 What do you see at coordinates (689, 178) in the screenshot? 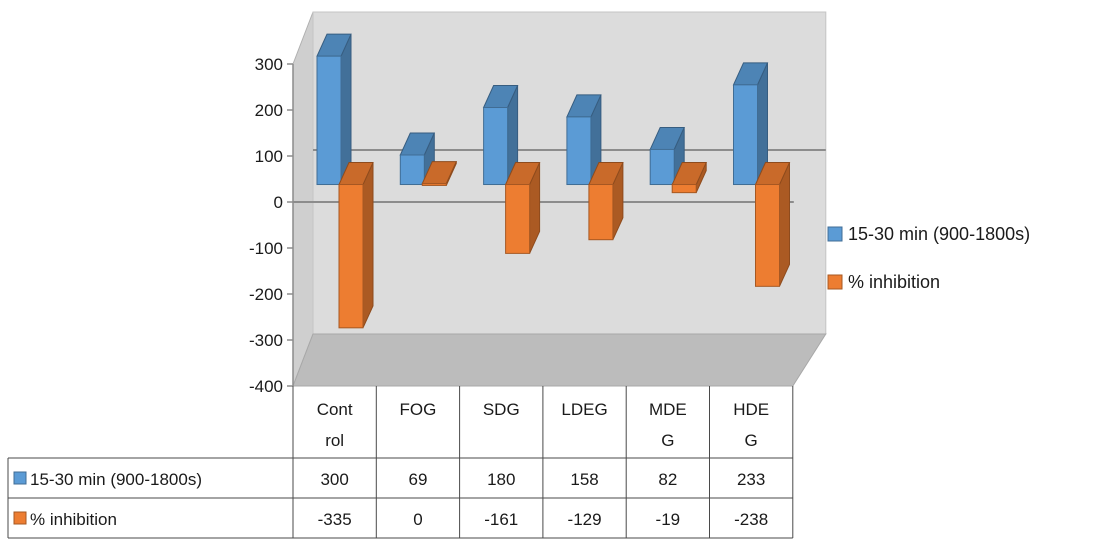
I see `bar-series2-MDEG` at bounding box center [689, 178].